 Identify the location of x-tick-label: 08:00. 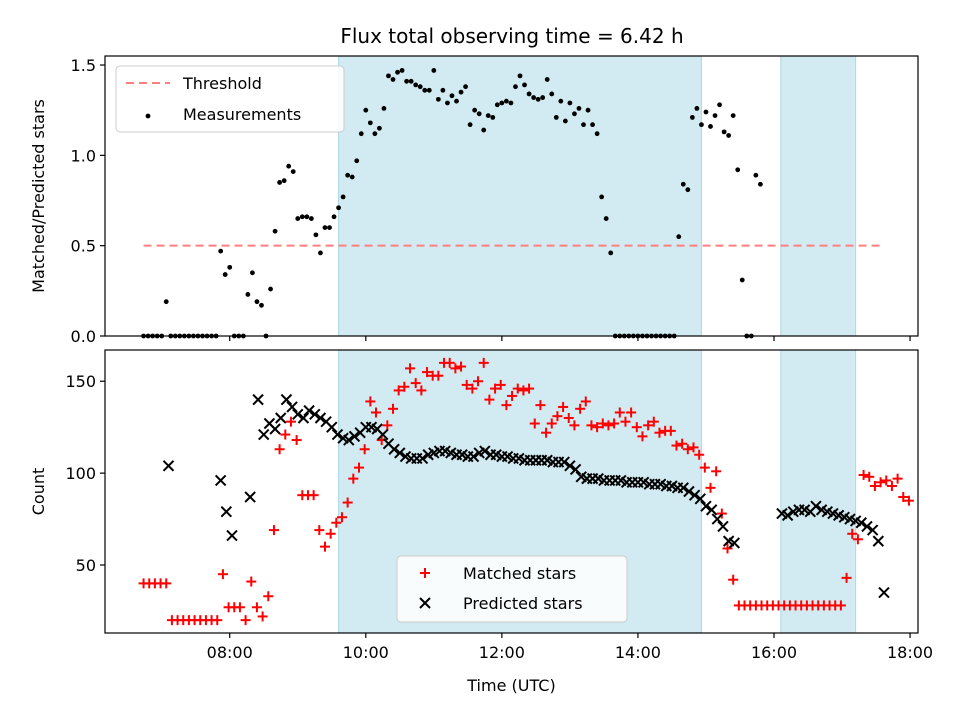
(230, 652).